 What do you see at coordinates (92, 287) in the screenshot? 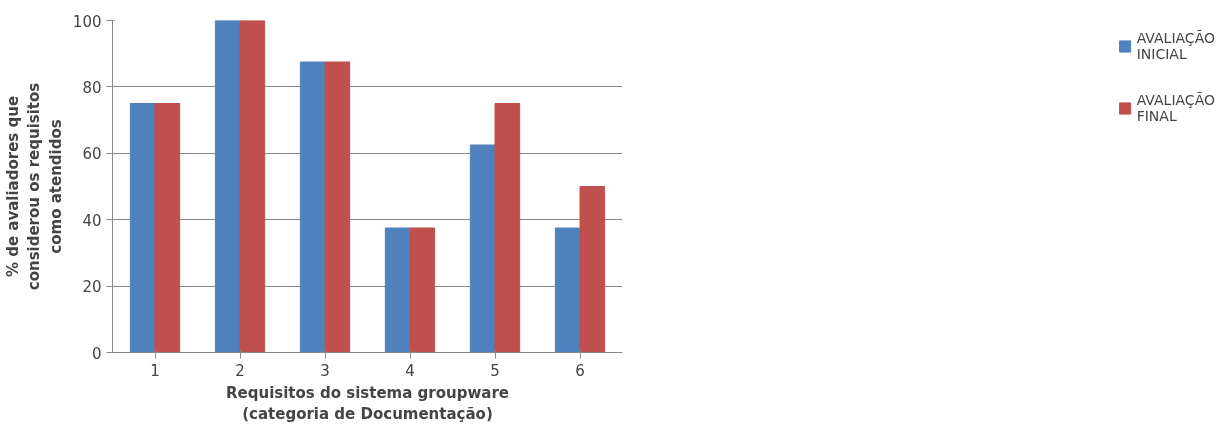
I see `y-tick-label: 20` at bounding box center [92, 287].